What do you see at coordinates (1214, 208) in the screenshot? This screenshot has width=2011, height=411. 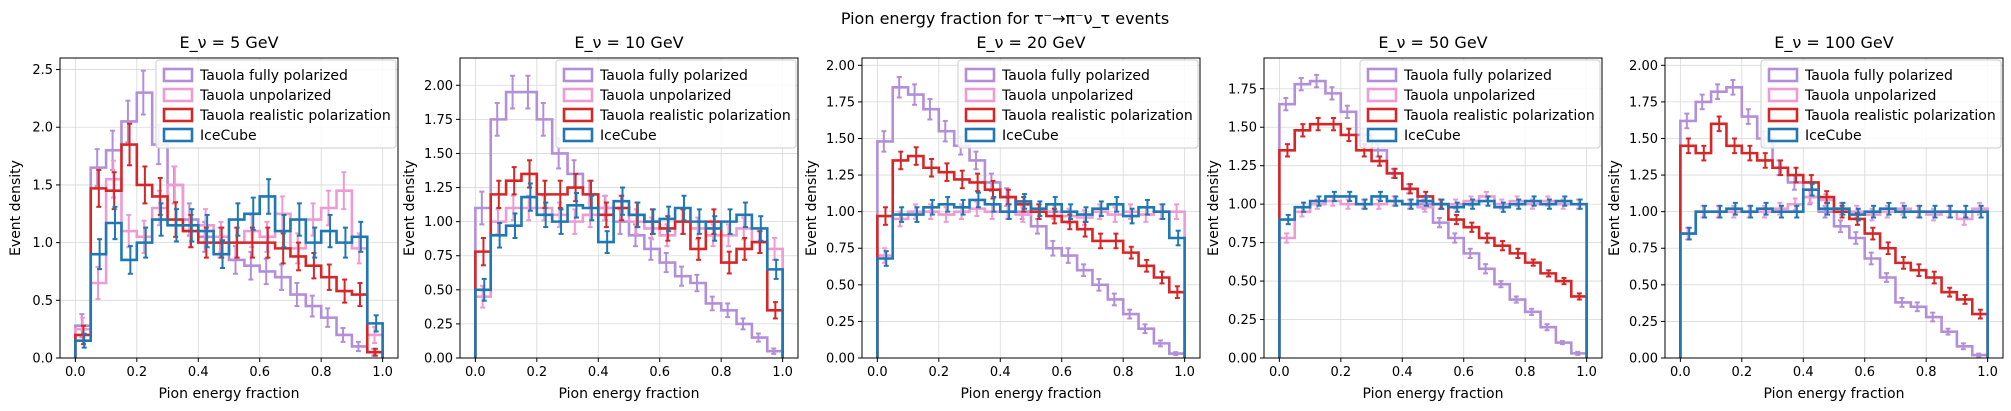 I see `y-axis-label: Event density` at bounding box center [1214, 208].